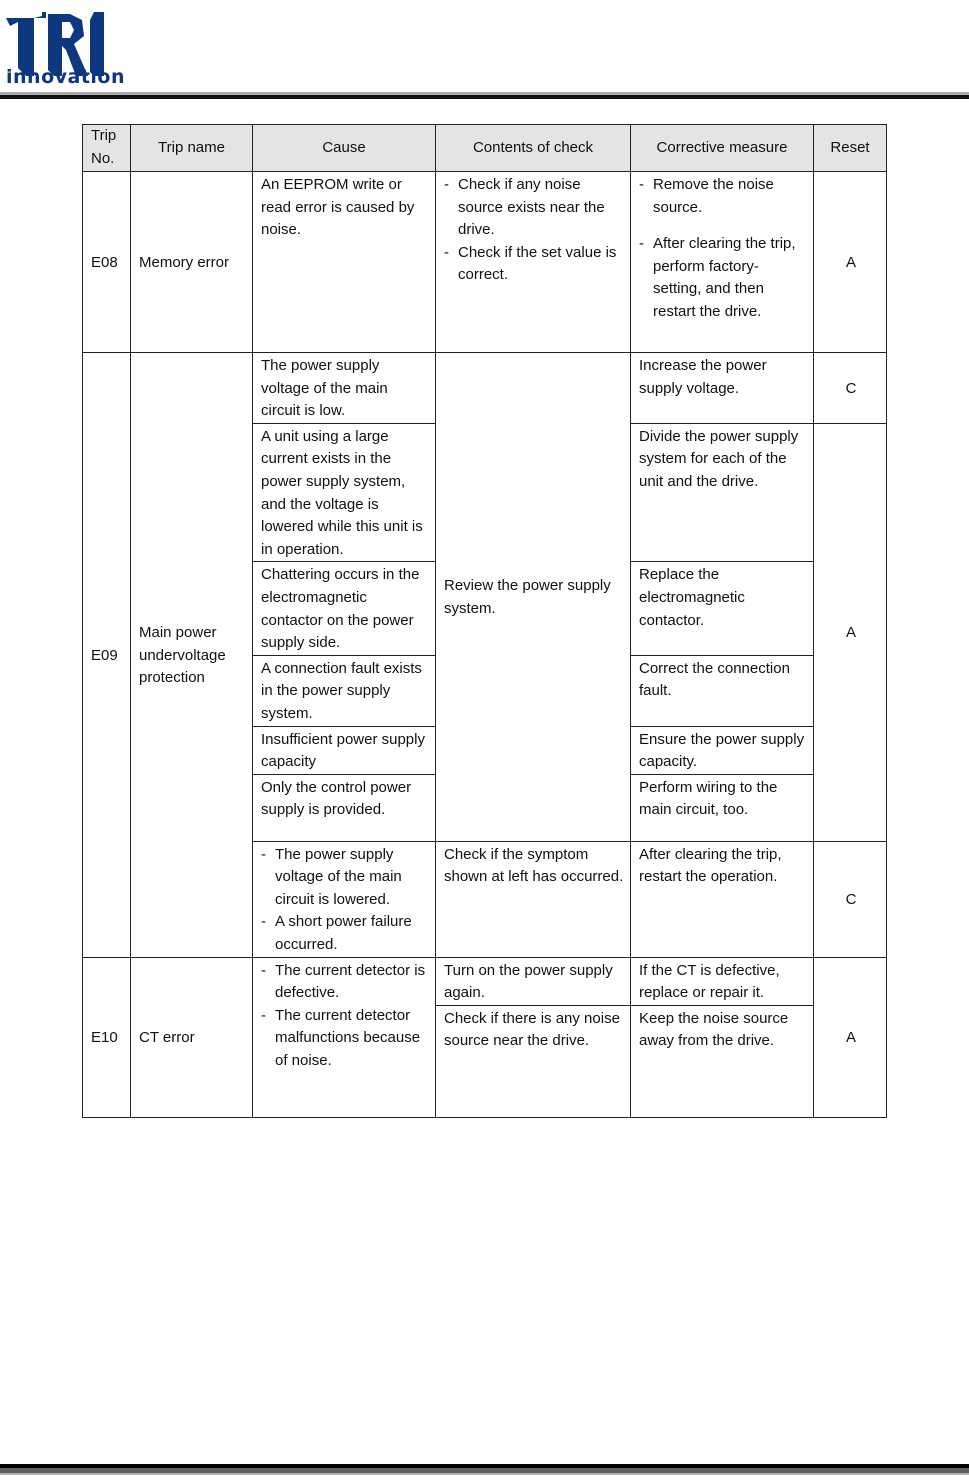  What do you see at coordinates (106, 262) in the screenshot?
I see `trip-no: E08` at bounding box center [106, 262].